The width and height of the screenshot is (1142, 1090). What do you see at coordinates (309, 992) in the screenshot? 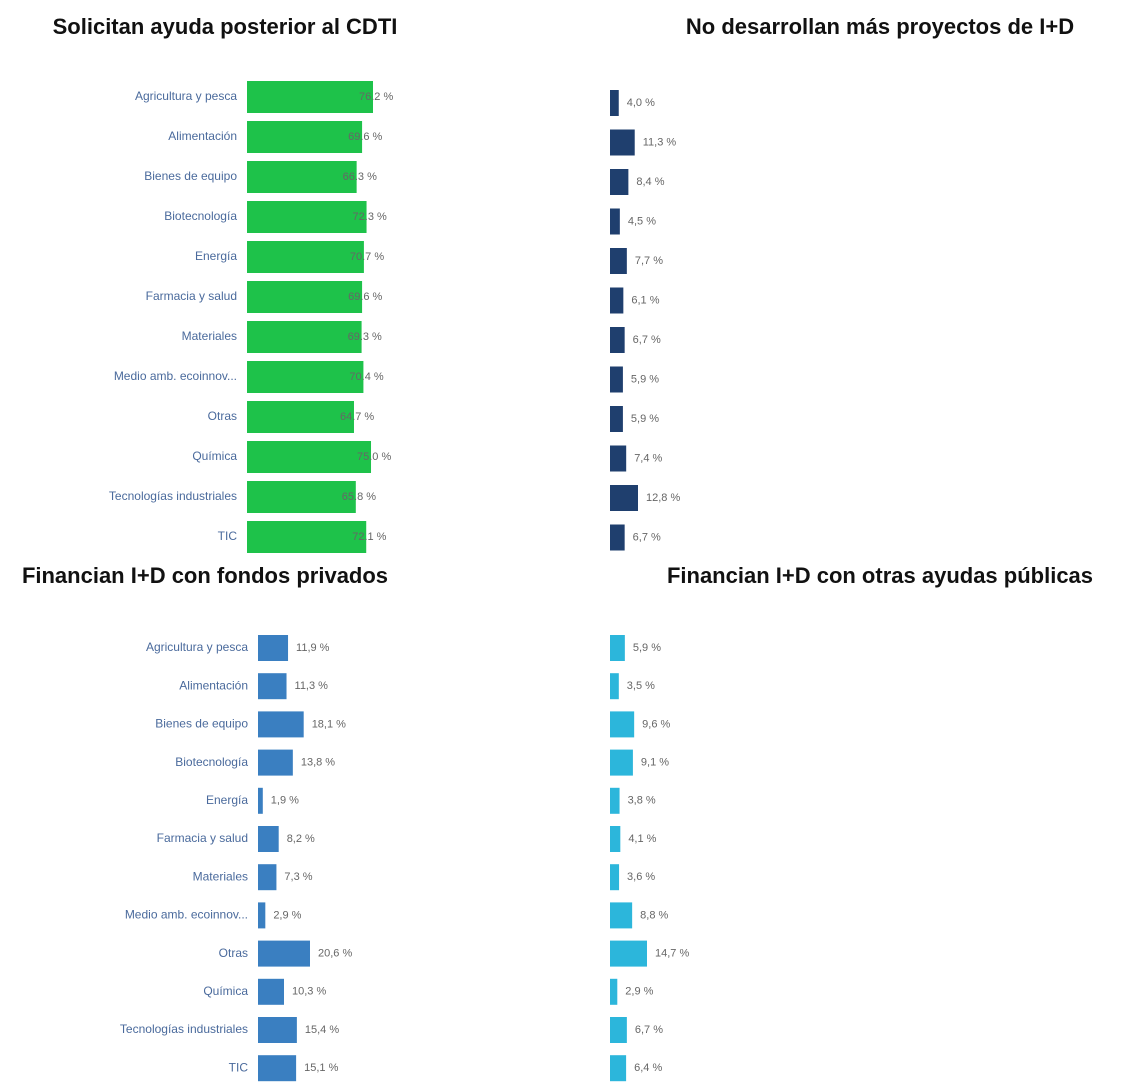
I see `value-label: 10,3 %` at bounding box center [309, 992].